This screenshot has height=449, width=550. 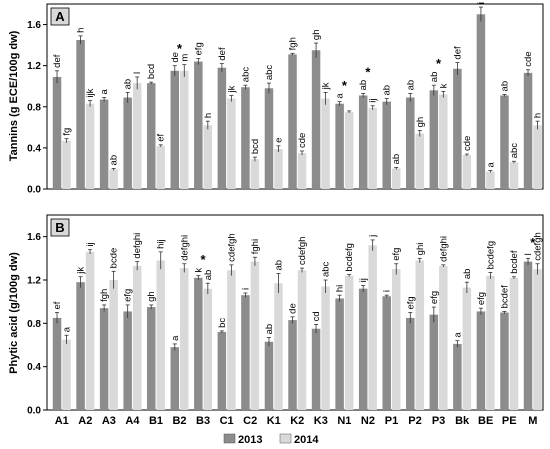 What do you see at coordinates (420, 335) in the screenshot?
I see `bar-b-2014-P2` at bounding box center [420, 335].